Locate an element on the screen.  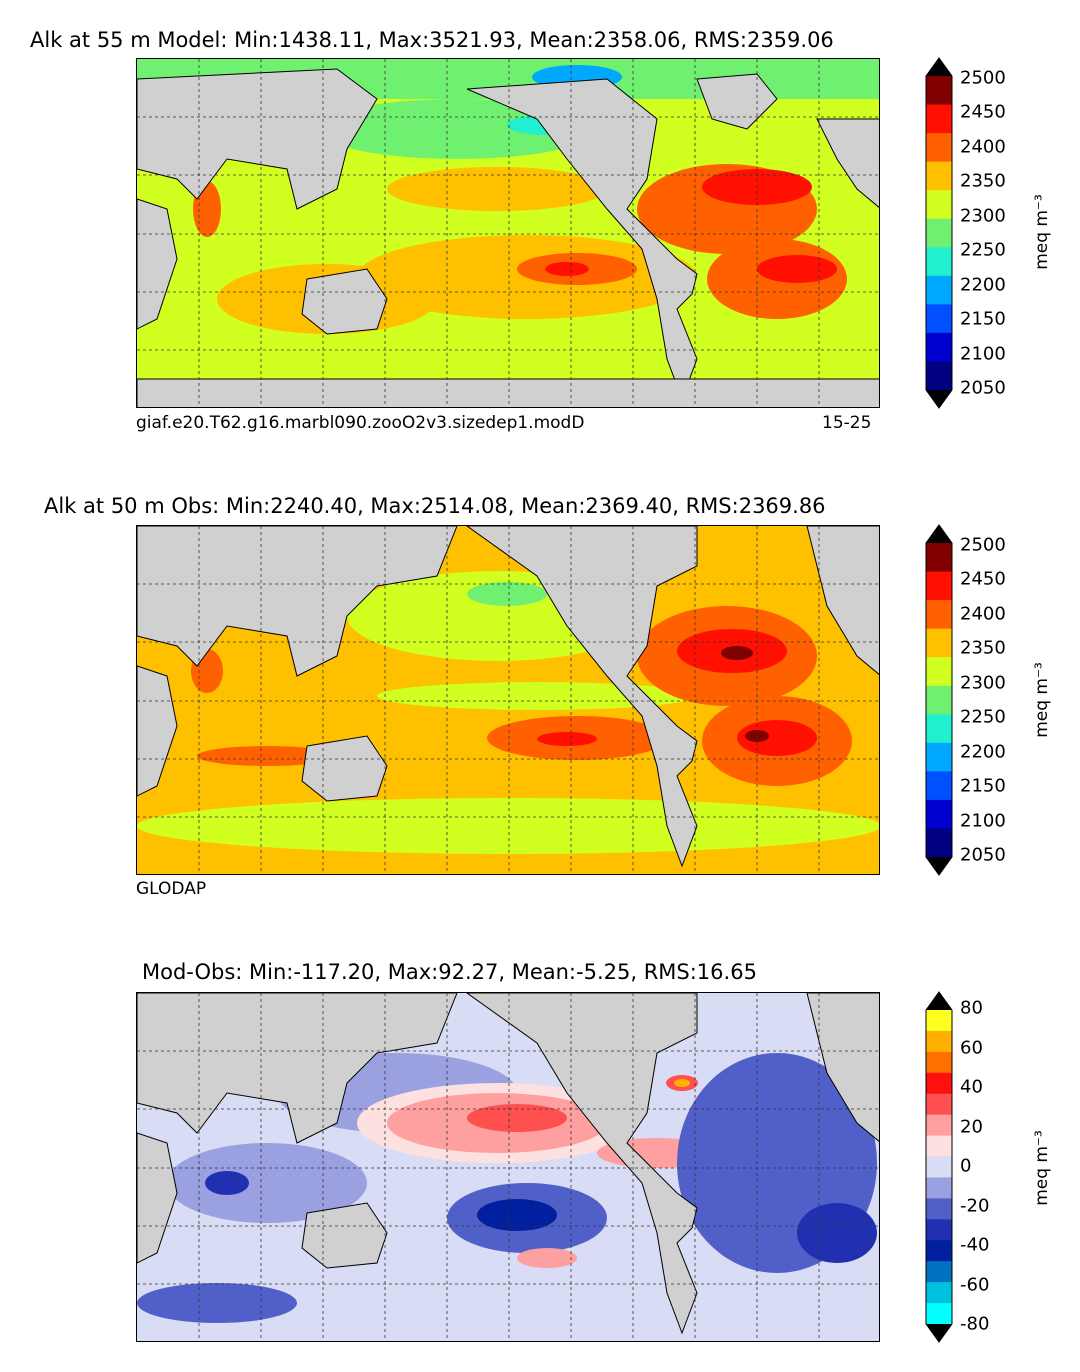
colorbar-tick-label: 2450 is located at coordinates (983, 112).